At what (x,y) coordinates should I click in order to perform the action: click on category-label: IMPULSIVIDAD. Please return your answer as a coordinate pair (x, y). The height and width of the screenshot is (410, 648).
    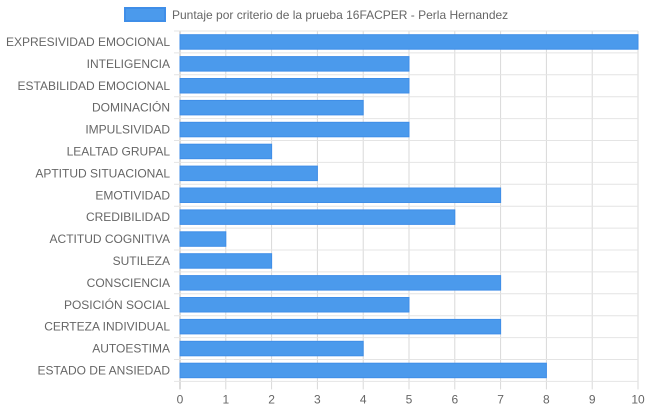
    Looking at the image, I should click on (127, 130).